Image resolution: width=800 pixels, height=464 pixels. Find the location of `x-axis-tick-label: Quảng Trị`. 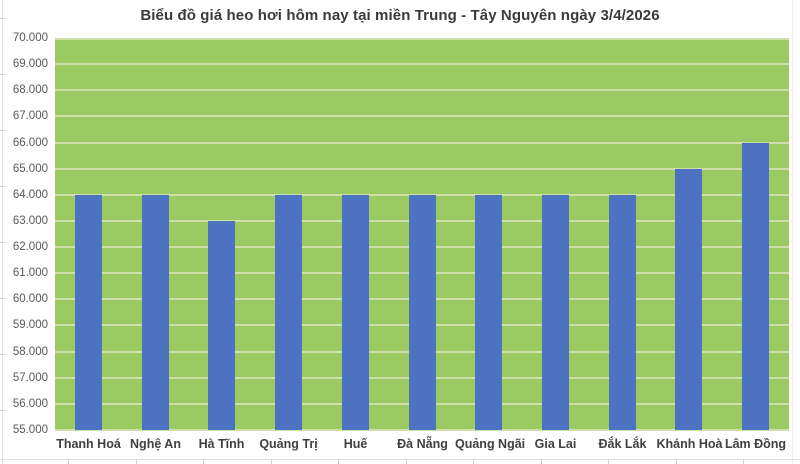

x-axis-tick-label: Quảng Trị is located at coordinates (288, 444).